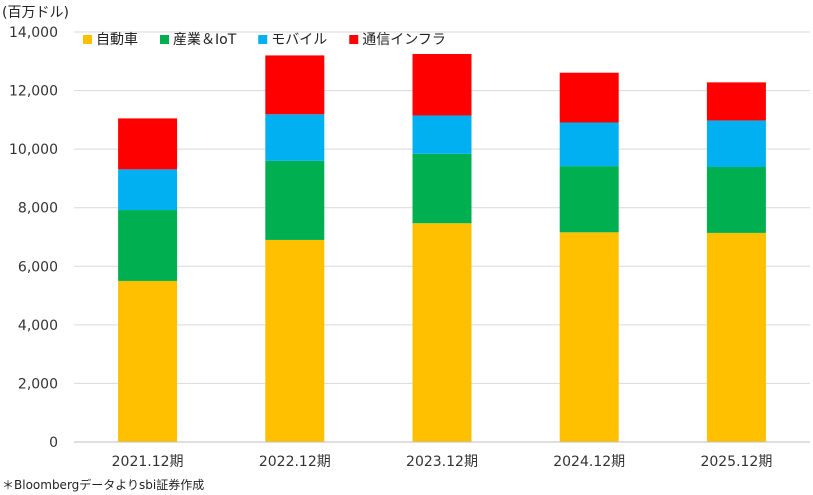  What do you see at coordinates (33, 92) in the screenshot?
I see `y-tick-label: 12,000` at bounding box center [33, 92].